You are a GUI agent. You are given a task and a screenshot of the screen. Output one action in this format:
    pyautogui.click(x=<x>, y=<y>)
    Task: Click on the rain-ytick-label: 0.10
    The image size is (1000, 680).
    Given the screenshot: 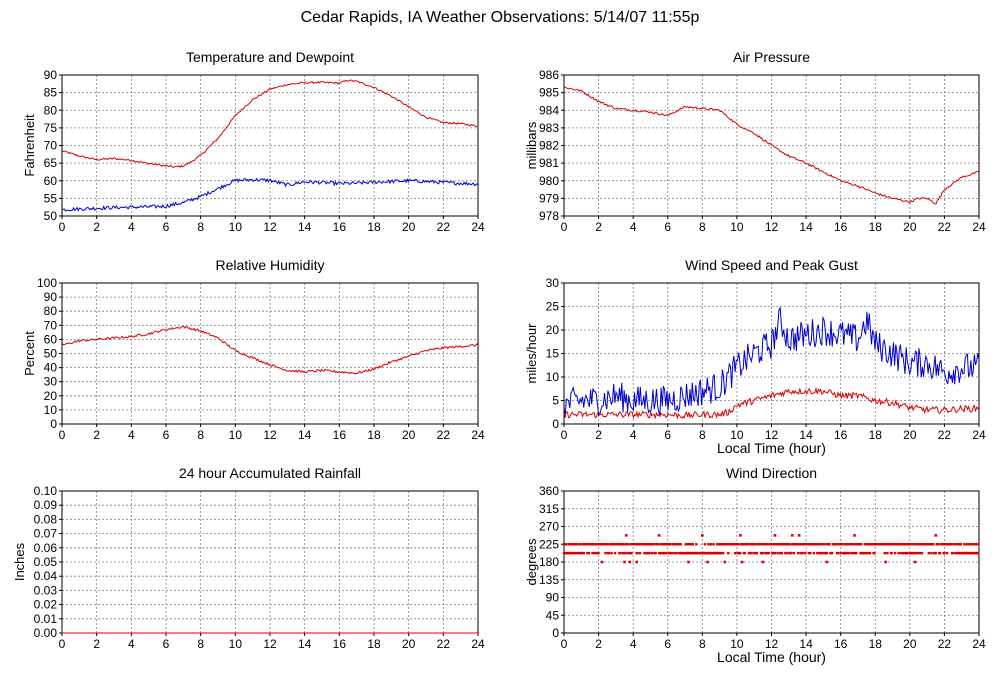 What is the action you would take?
    pyautogui.click(x=46, y=491)
    